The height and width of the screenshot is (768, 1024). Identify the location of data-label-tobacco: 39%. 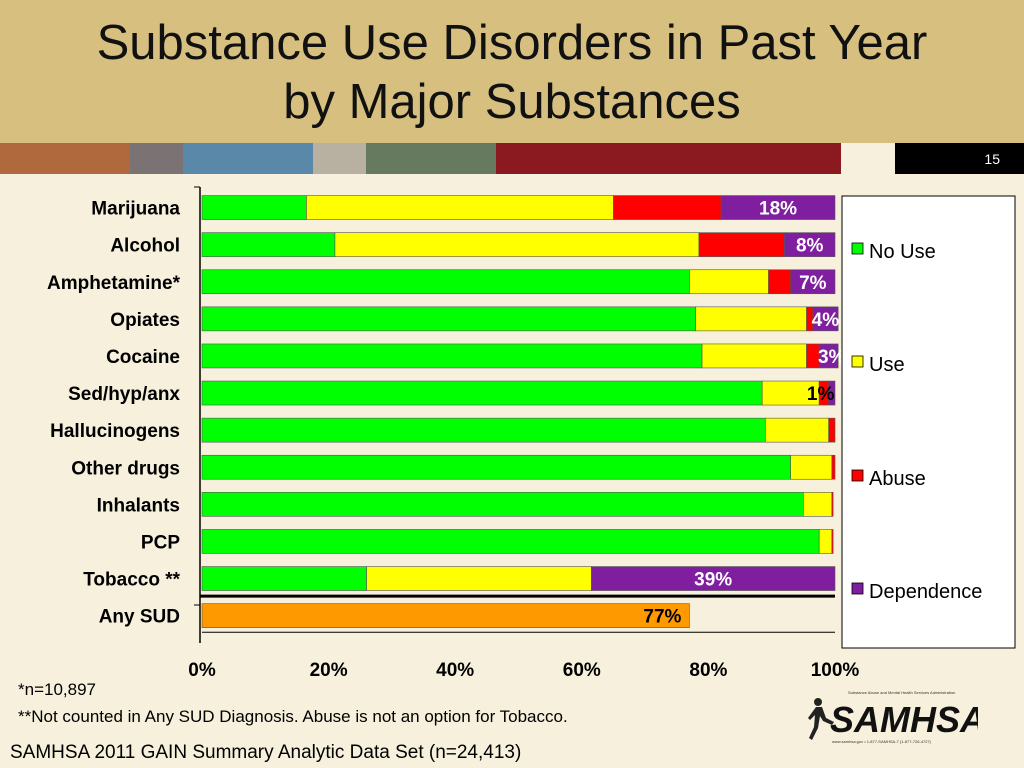
(713, 580).